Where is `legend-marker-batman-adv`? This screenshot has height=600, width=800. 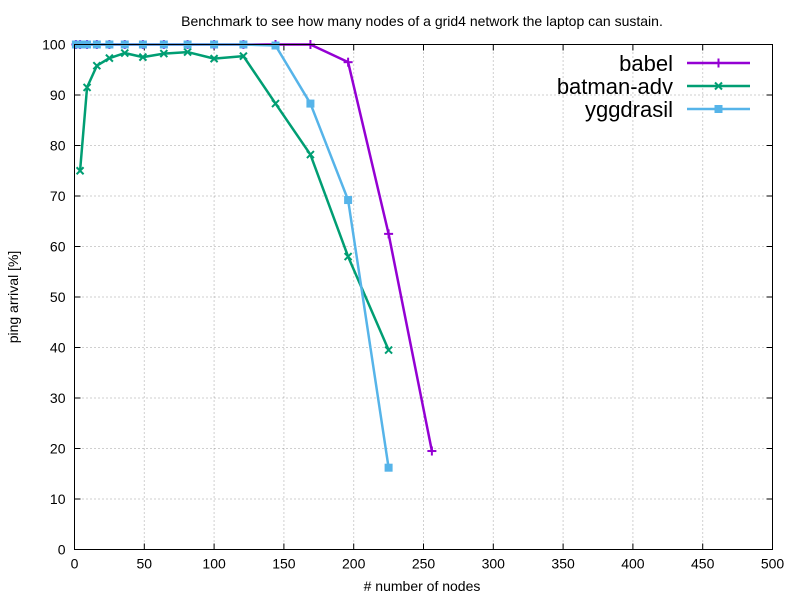 legend-marker-batman-adv is located at coordinates (718, 86).